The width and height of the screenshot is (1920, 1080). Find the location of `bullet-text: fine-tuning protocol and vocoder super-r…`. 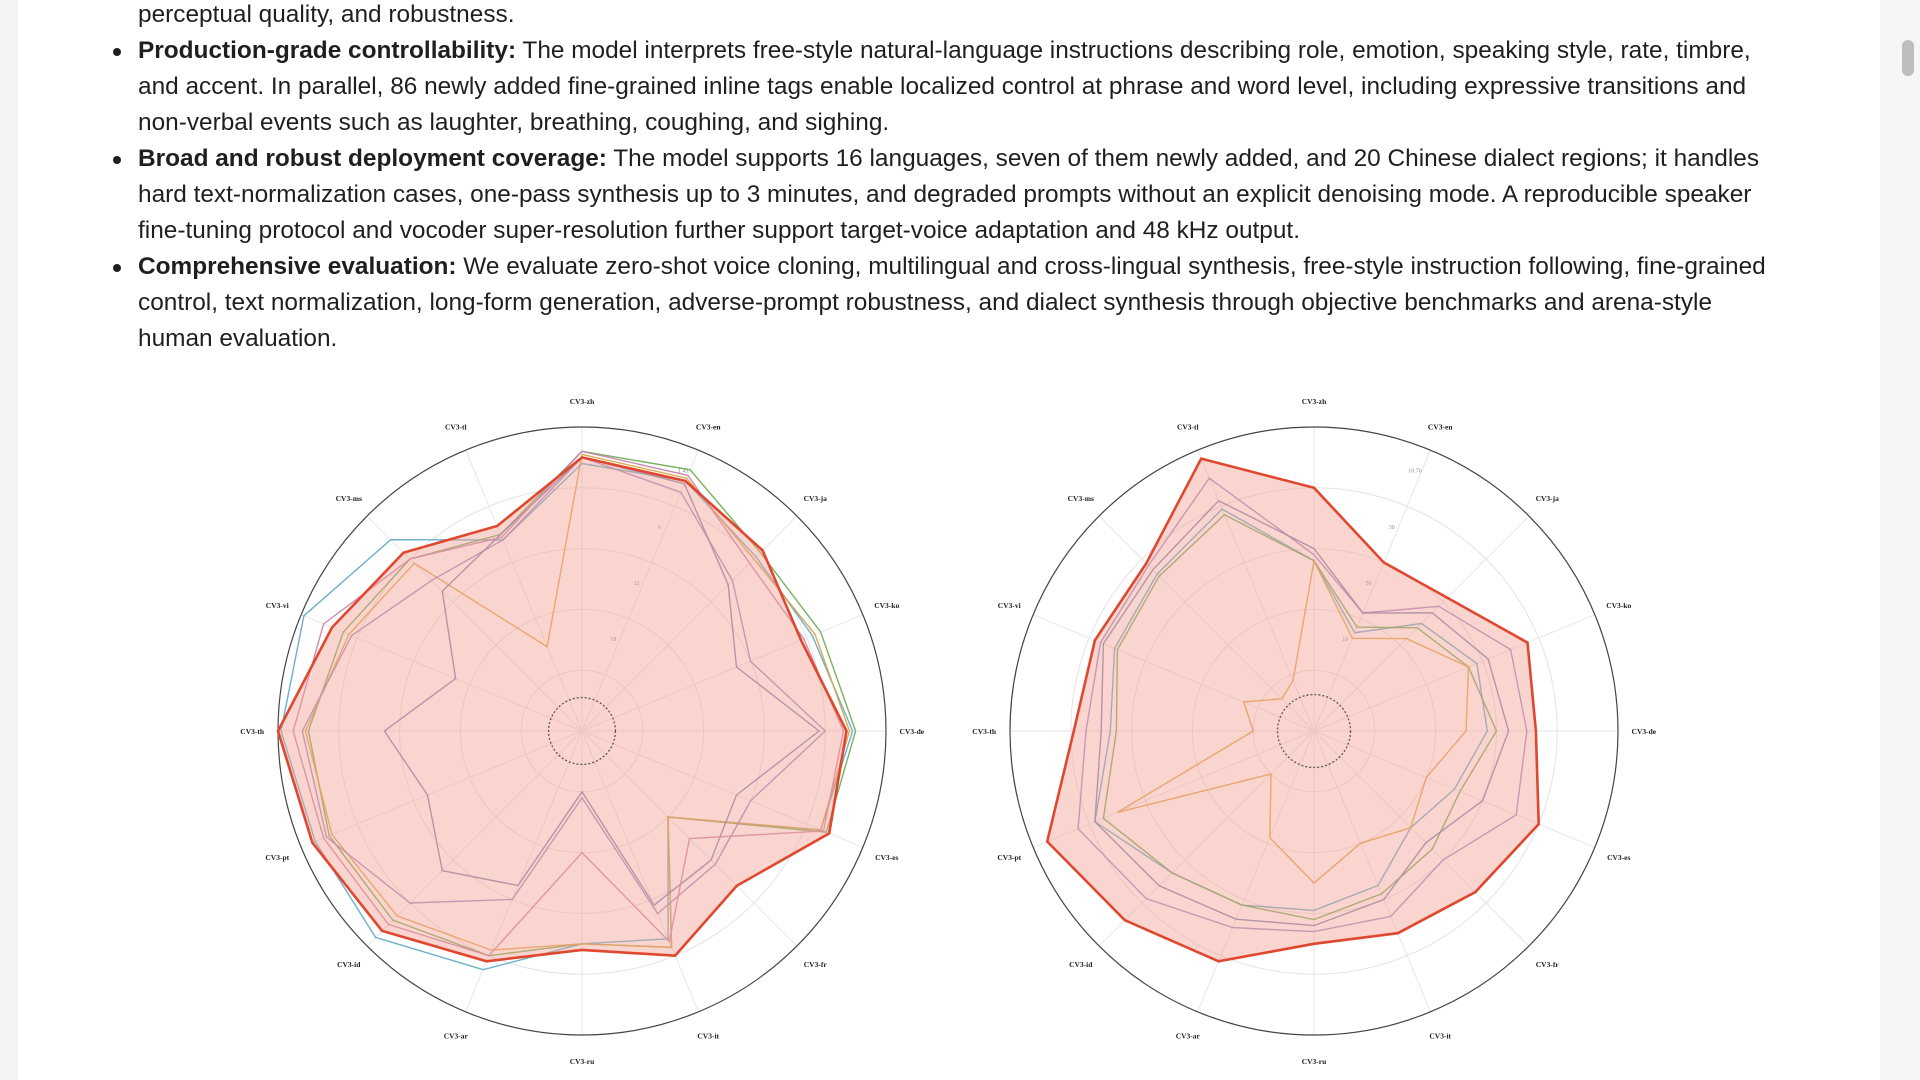

bullet-text: fine-tuning protocol and vocoder super-r… is located at coordinates (719, 230).